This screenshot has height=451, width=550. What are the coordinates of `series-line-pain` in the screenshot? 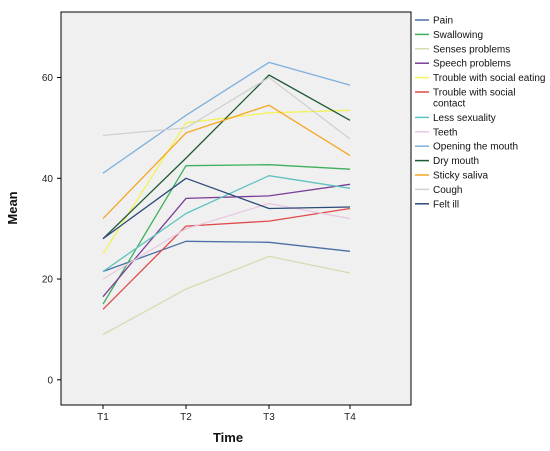 It's located at (226, 256).